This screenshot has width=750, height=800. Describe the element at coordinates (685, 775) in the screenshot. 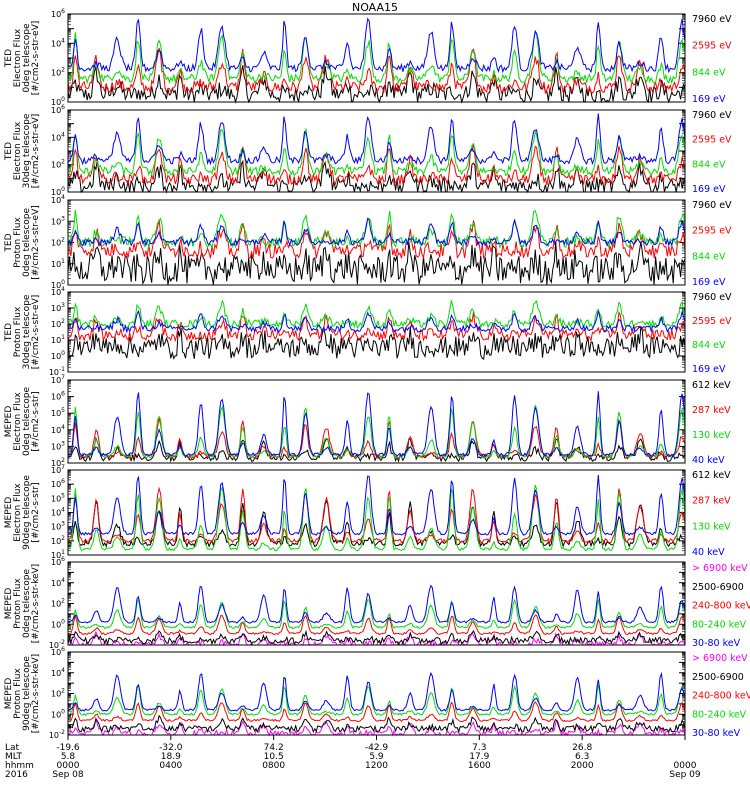

I see `x-tick-label: Sep 09` at that location.